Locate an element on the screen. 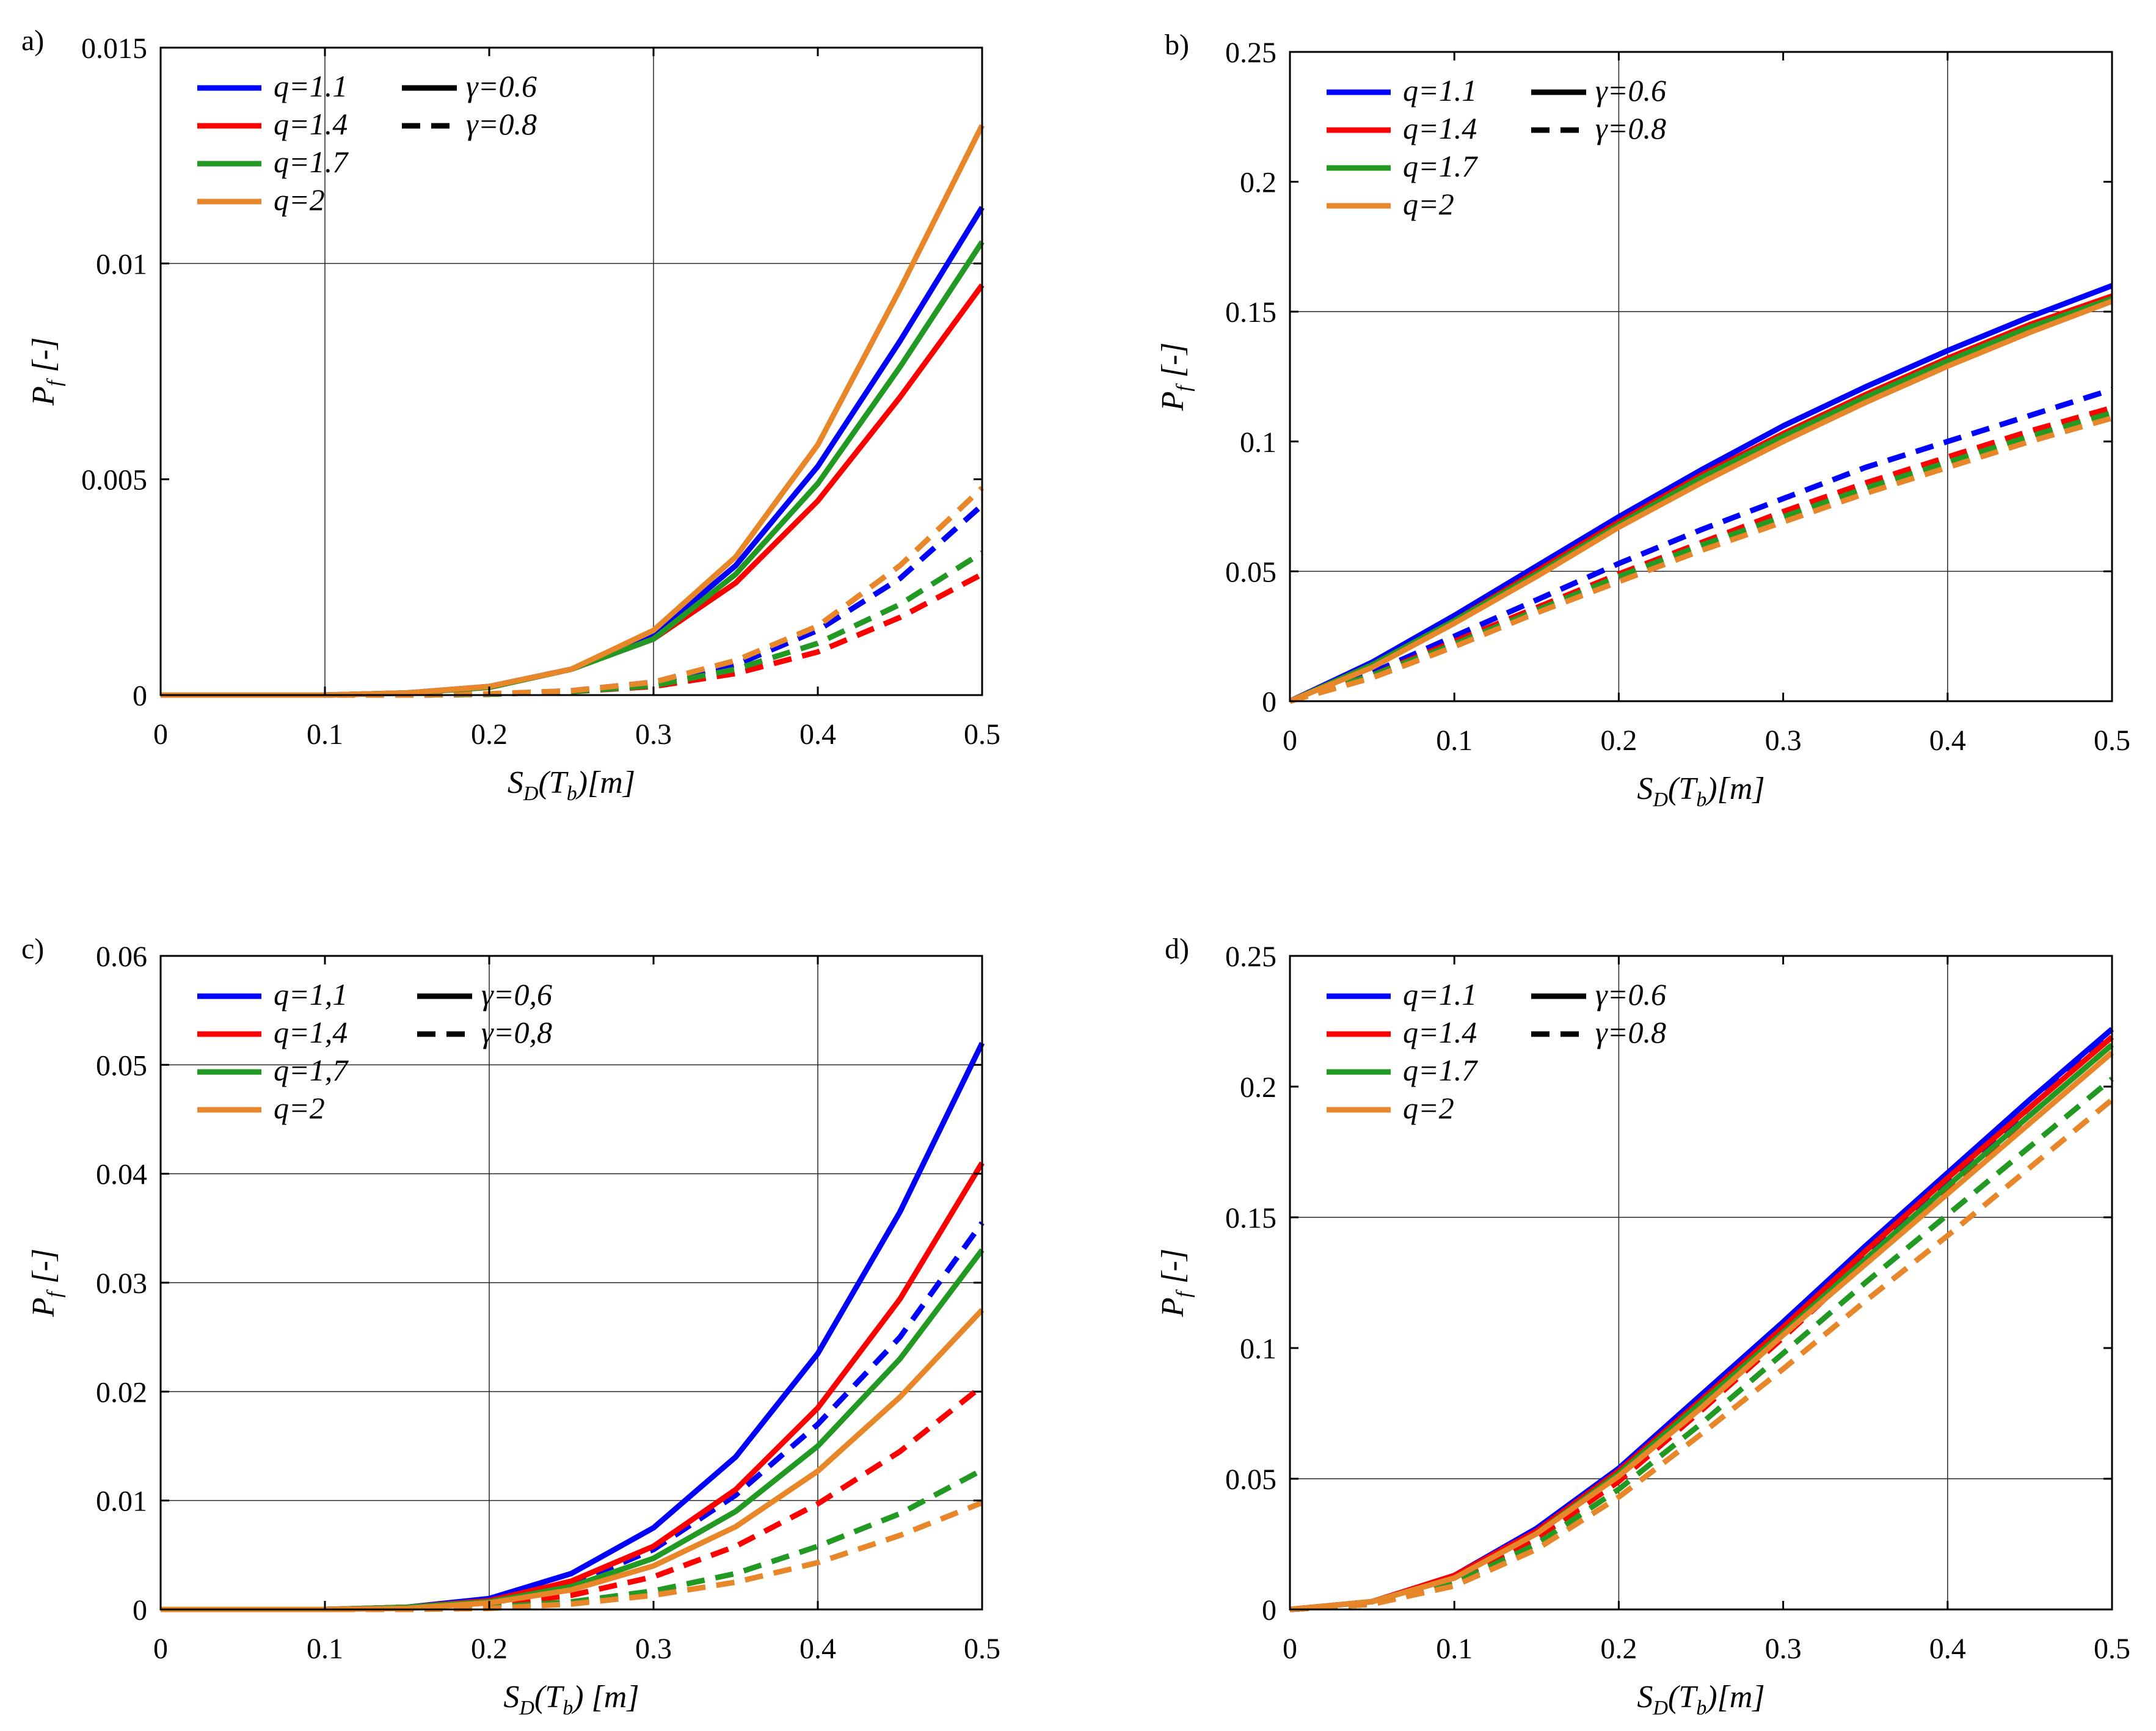  x-axis-label: SD(Tb) [m] is located at coordinates (571, 1699).